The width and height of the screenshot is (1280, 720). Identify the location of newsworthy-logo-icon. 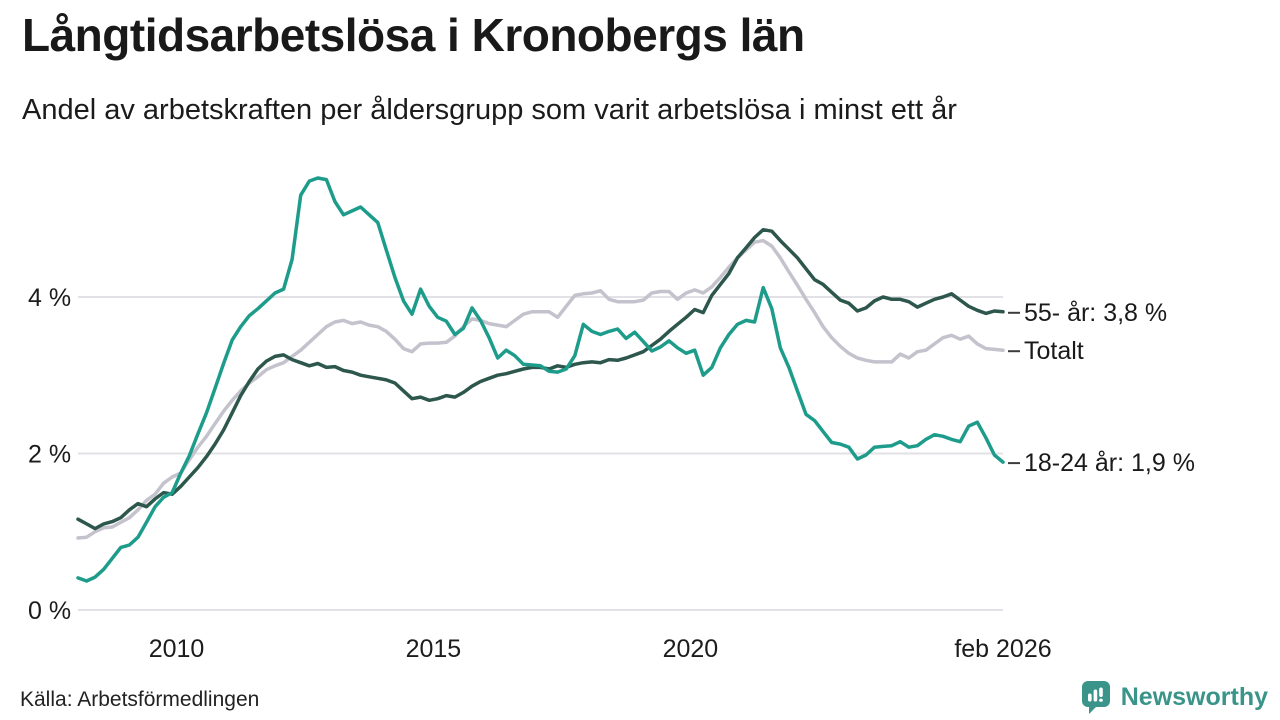
(1095, 697).